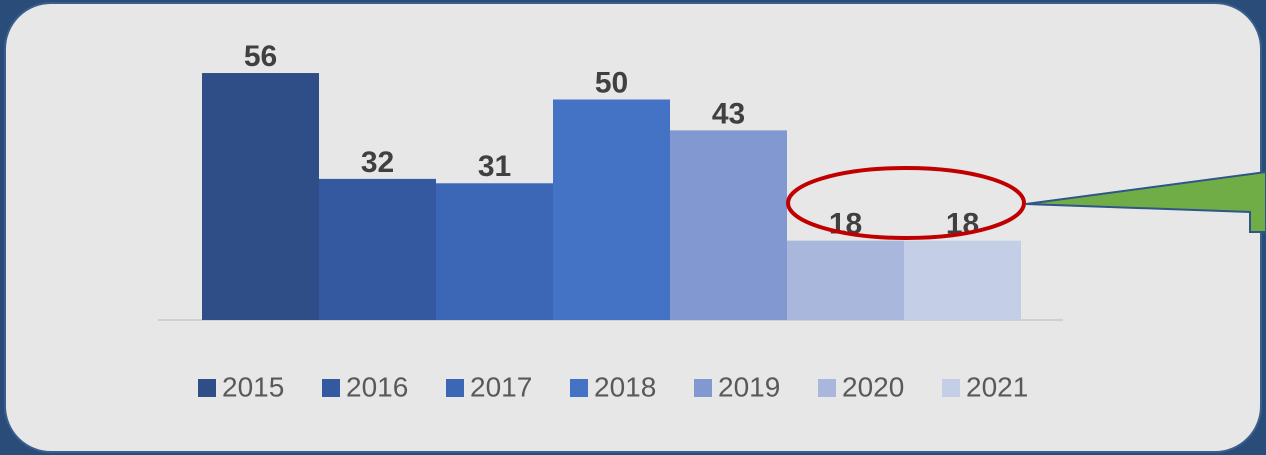 This screenshot has width=1266, height=455. I want to click on data-label: 31, so click(494, 166).